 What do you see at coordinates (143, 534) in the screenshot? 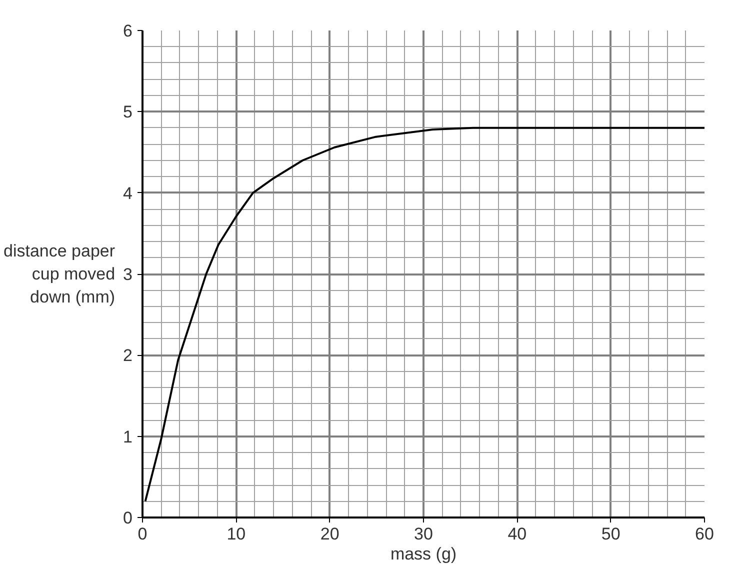
I see `x-tick-label: 0` at bounding box center [143, 534].